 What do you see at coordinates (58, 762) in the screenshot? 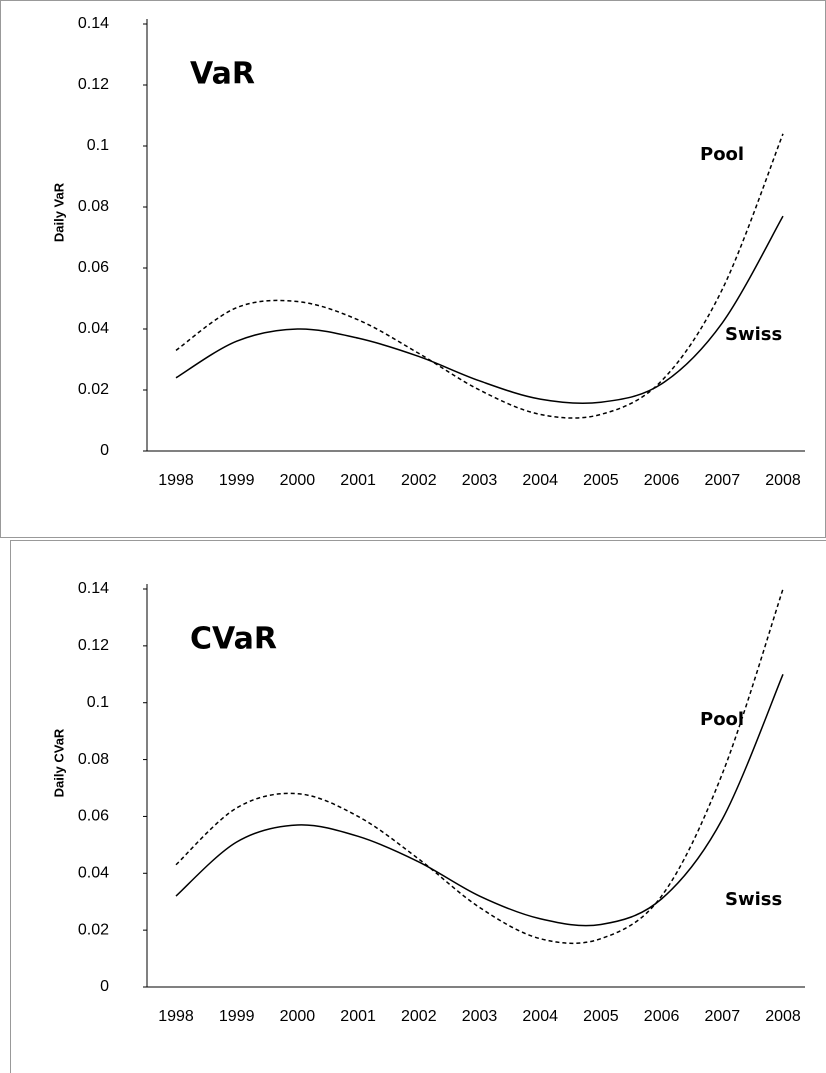
I see `y-axis-label: Daily CVaR` at bounding box center [58, 762].